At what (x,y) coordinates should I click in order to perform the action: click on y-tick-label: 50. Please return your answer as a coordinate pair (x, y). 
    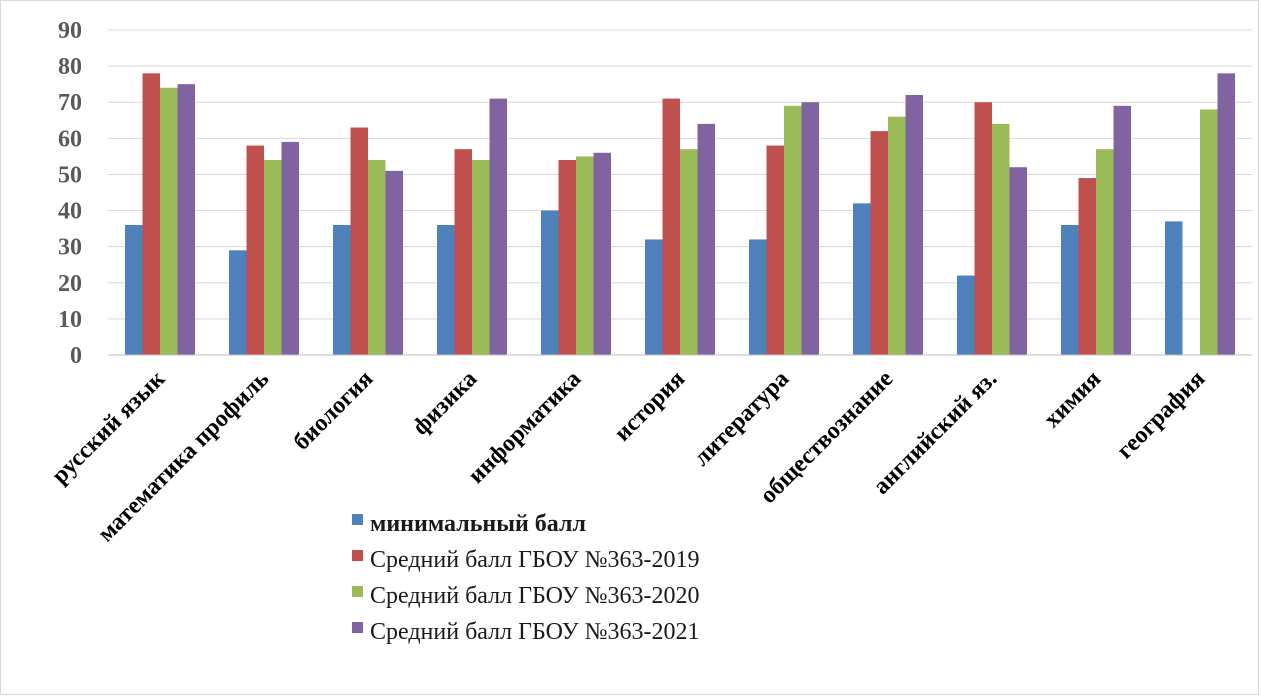
    Looking at the image, I should click on (70, 175).